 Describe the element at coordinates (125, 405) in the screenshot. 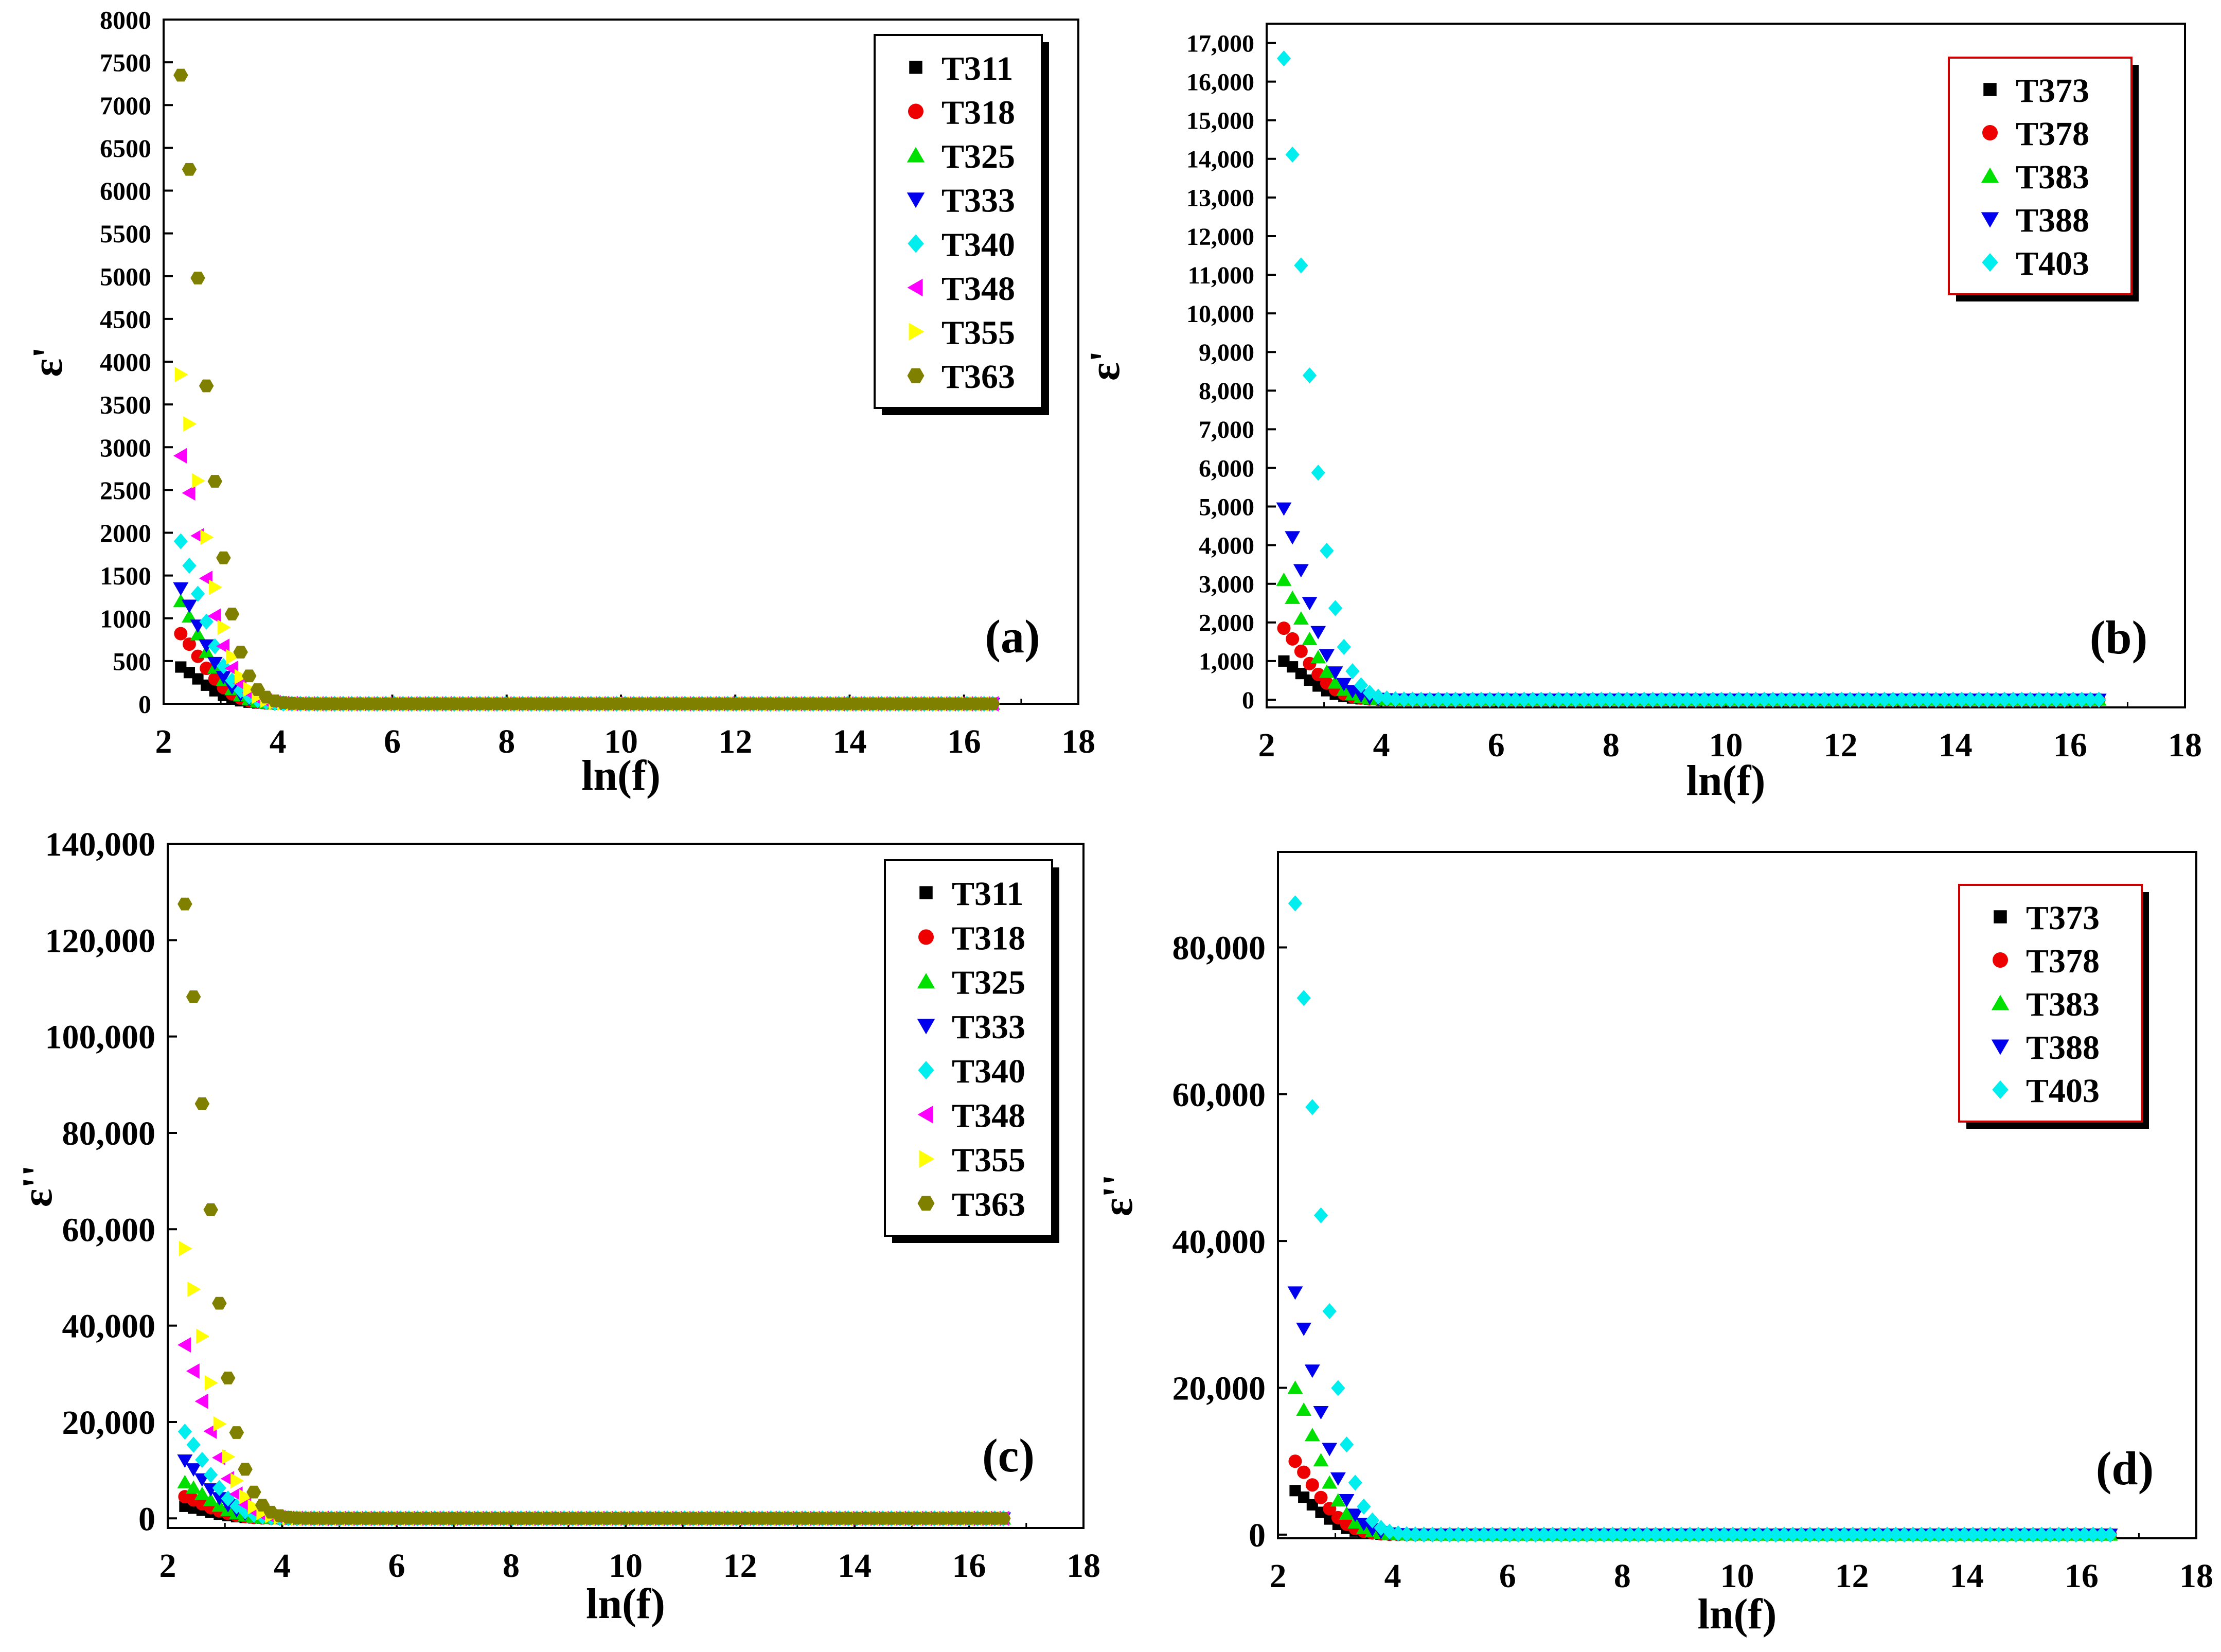

I see `y-tick-label: 3500` at that location.